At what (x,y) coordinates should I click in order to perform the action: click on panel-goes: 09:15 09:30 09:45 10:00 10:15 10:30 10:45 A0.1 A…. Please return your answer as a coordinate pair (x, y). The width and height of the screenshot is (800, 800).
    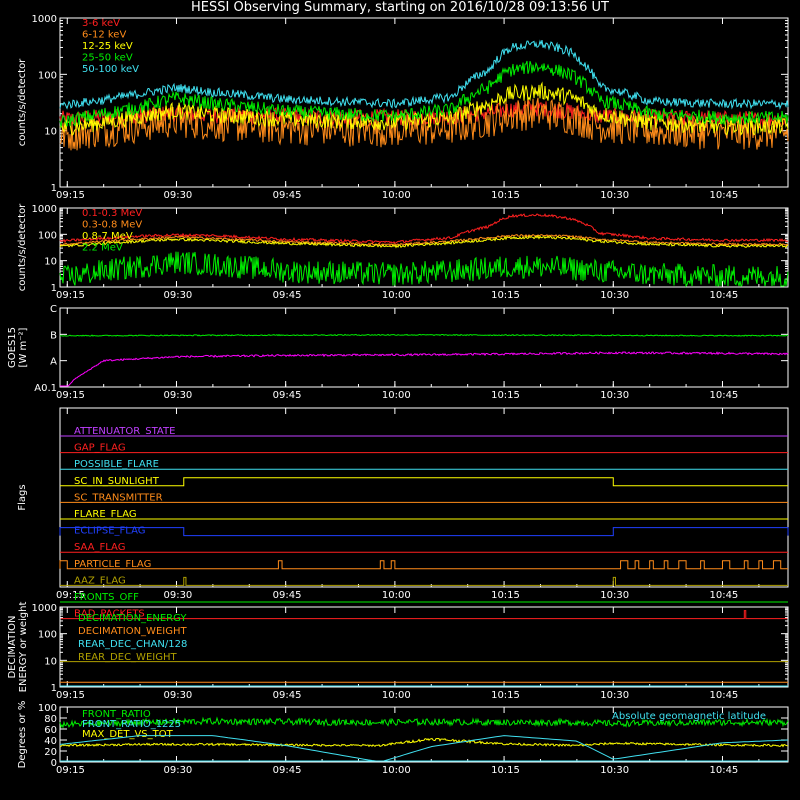
    Looking at the image, I should click on (398, 352).